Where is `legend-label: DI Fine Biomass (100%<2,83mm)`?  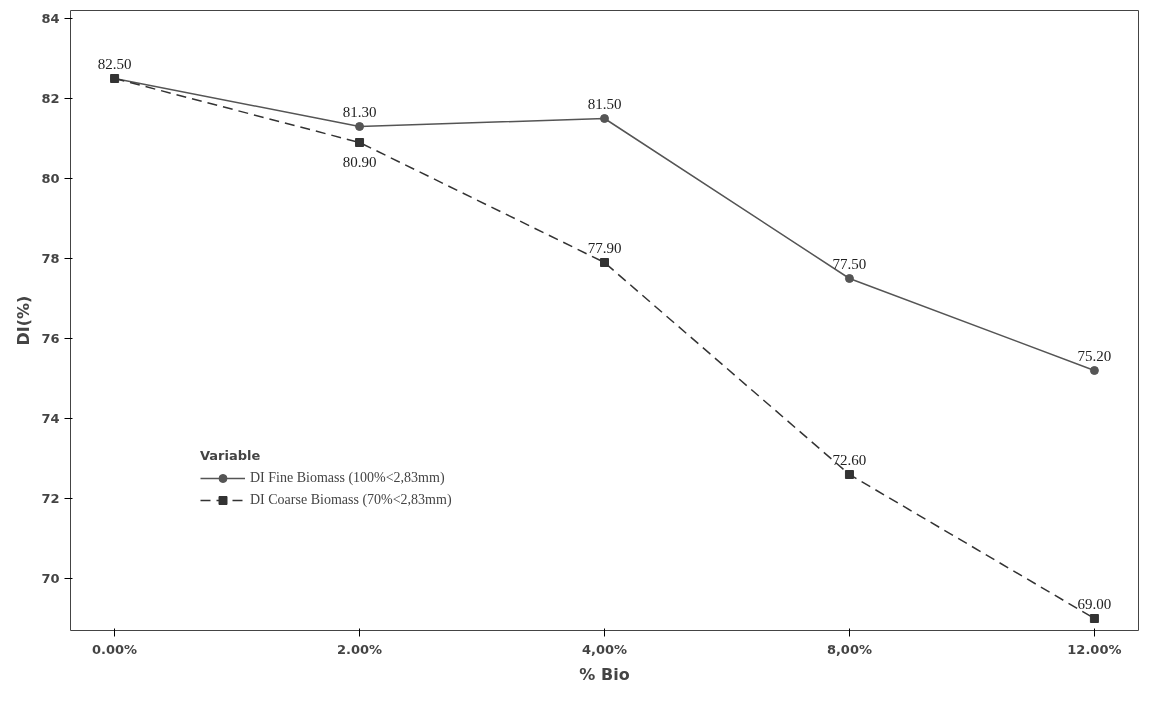 legend-label: DI Fine Biomass (100%<2,83mm) is located at coordinates (347, 478).